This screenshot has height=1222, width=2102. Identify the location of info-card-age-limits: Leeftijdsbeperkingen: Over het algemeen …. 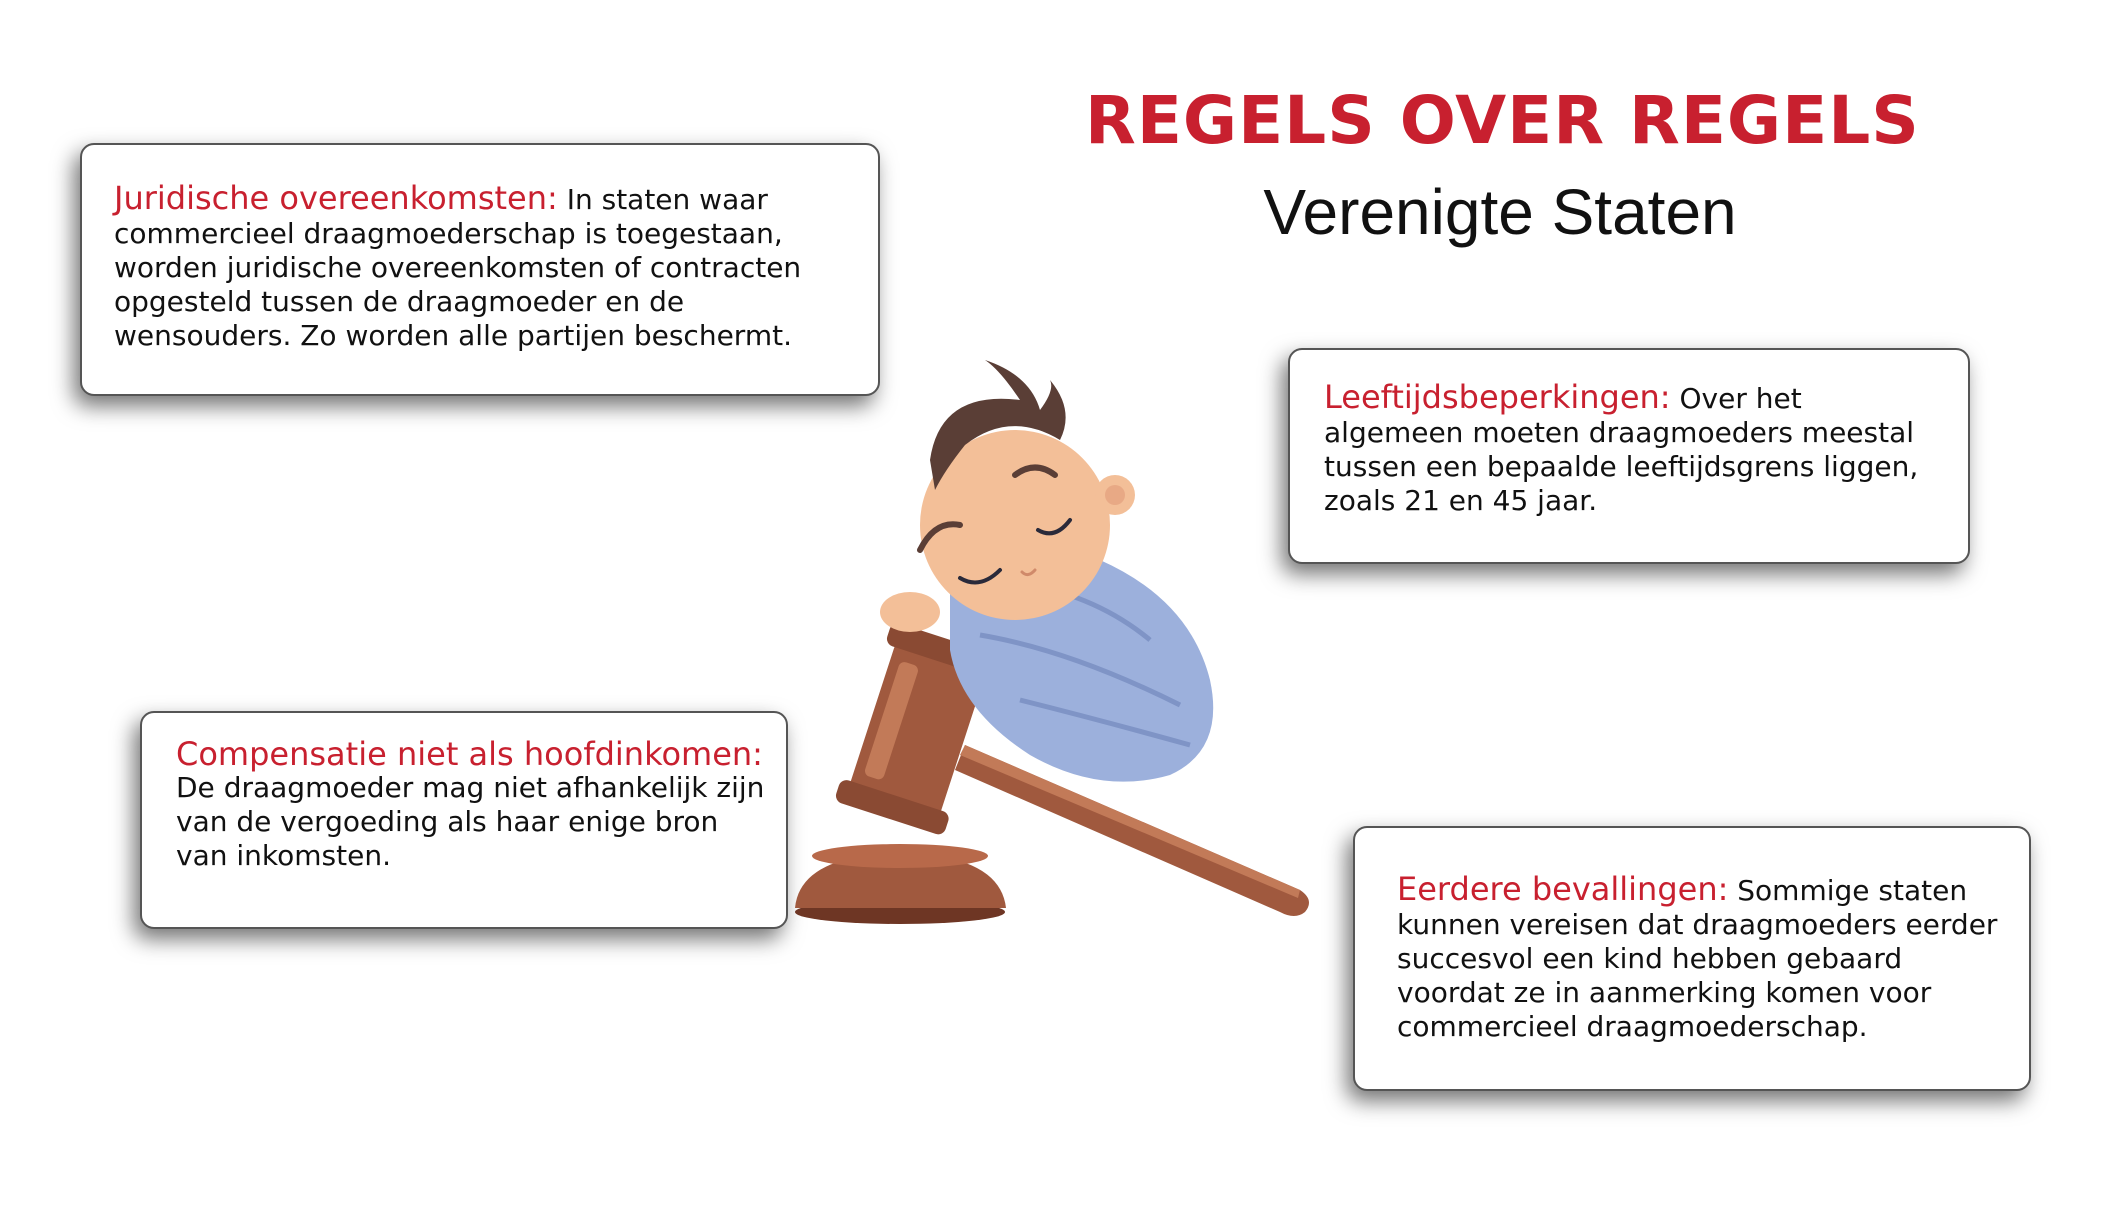
(1629, 456).